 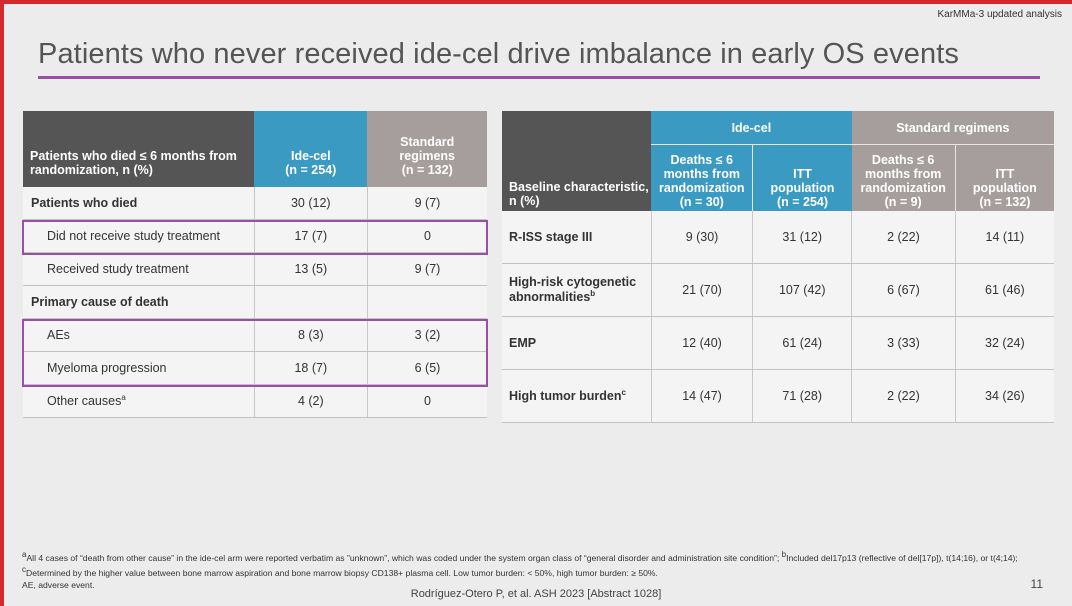 I want to click on table-cell: 14 (11), so click(x=1004, y=237).